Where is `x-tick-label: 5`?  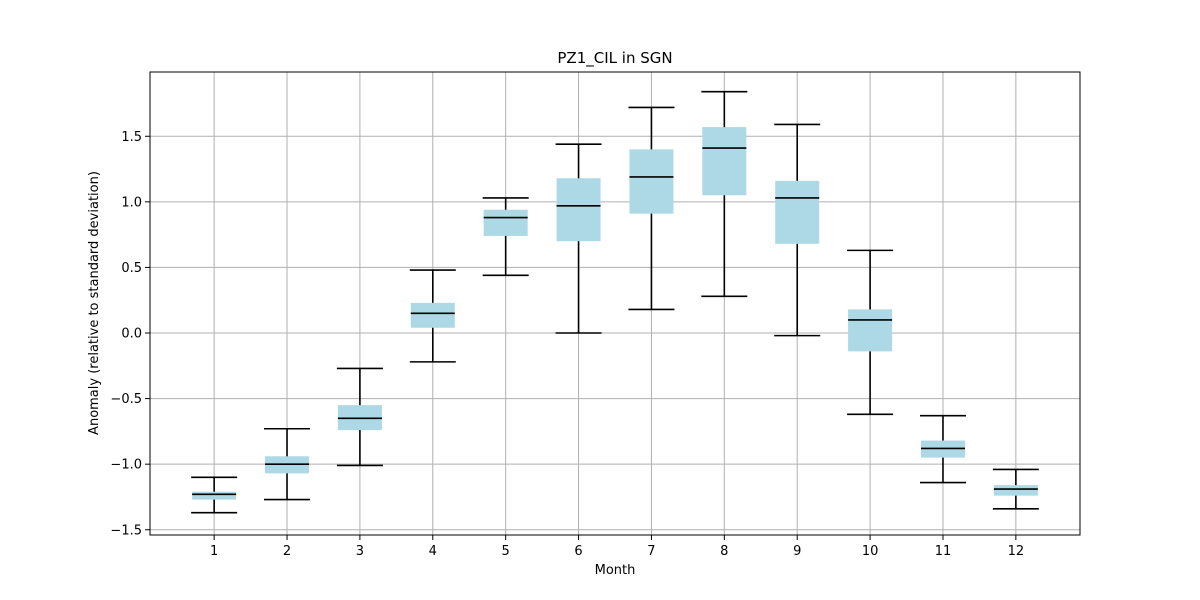 x-tick-label: 5 is located at coordinates (506, 551).